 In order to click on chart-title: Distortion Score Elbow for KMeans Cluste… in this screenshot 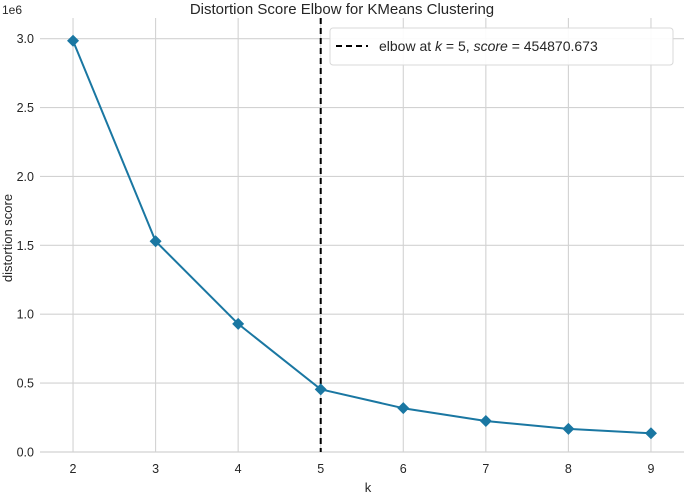, I will do `click(342, 9)`.